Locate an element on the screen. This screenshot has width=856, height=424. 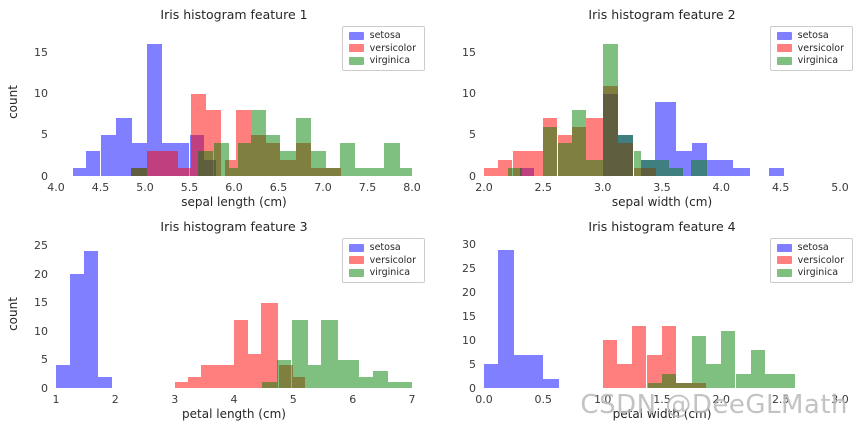
x-tick-label: 7 is located at coordinates (412, 399).